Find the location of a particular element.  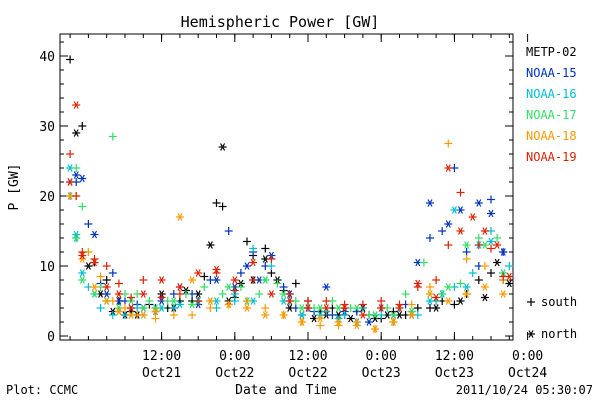

chart-title: Hemispheric Power [GW] is located at coordinates (280, 22).